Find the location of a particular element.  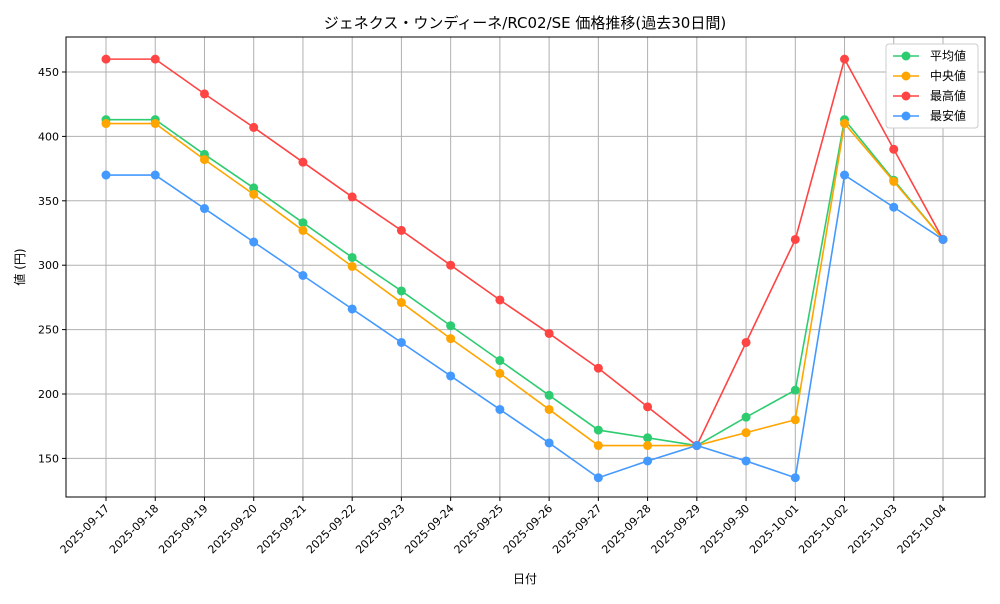

x-axis-label: 日付 is located at coordinates (525, 579).